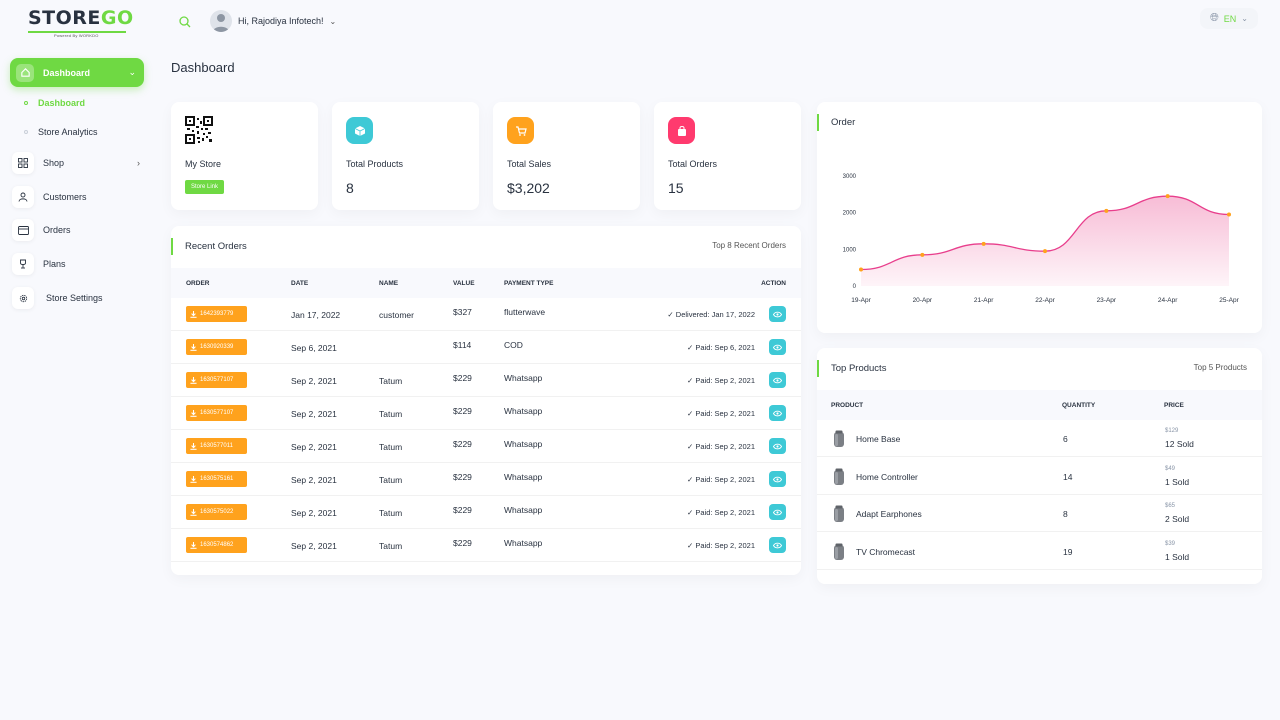 The height and width of the screenshot is (720, 1280). I want to click on order-status: ✓ Paid: Sep 6, 2021, so click(721, 347).